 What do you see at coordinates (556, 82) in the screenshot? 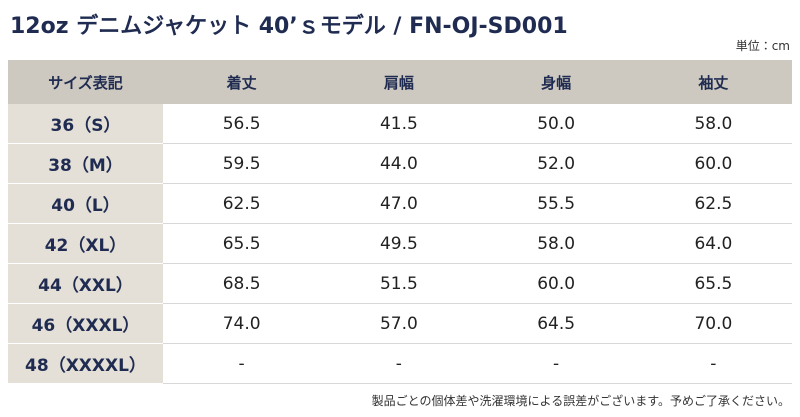
I see `column-header: 身幅` at bounding box center [556, 82].